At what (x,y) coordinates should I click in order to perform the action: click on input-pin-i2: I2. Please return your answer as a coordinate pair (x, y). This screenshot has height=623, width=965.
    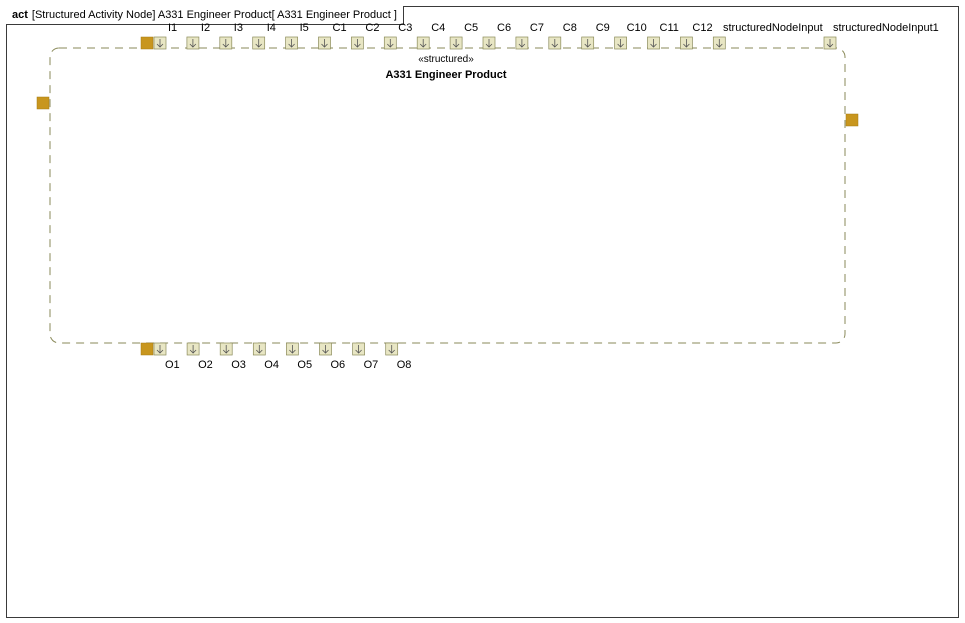
    Looking at the image, I should click on (198, 36).